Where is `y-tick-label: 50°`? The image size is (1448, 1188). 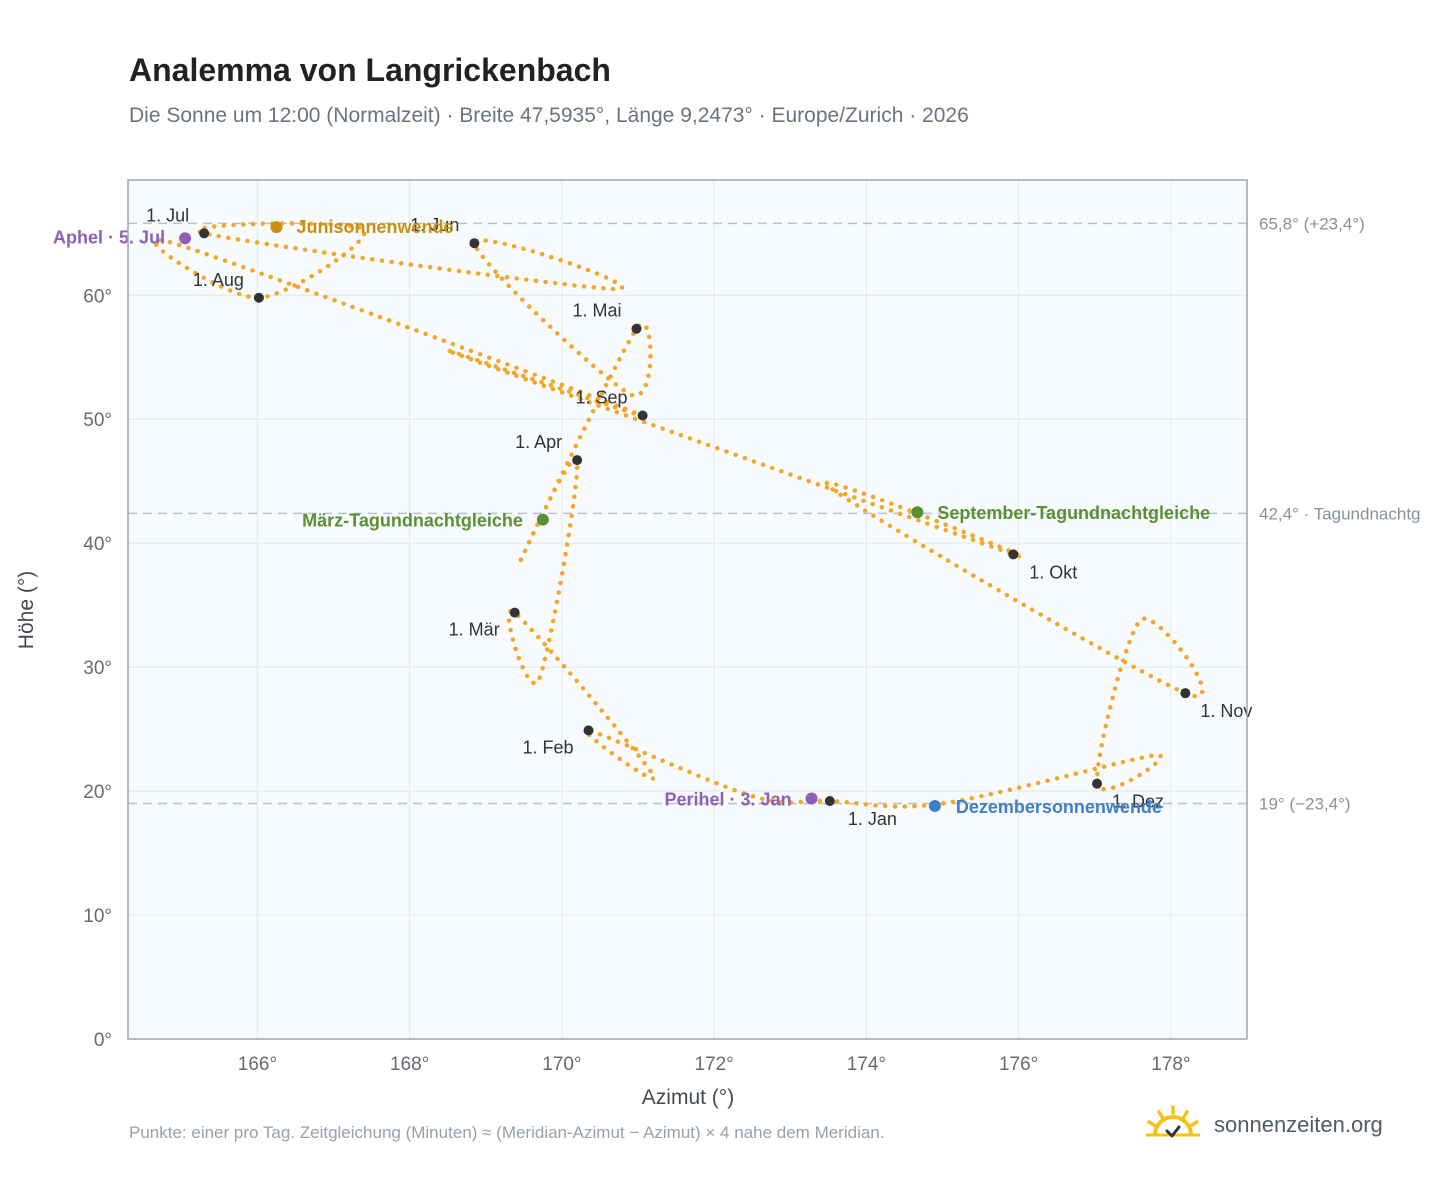
y-tick-label: 50° is located at coordinates (97, 420).